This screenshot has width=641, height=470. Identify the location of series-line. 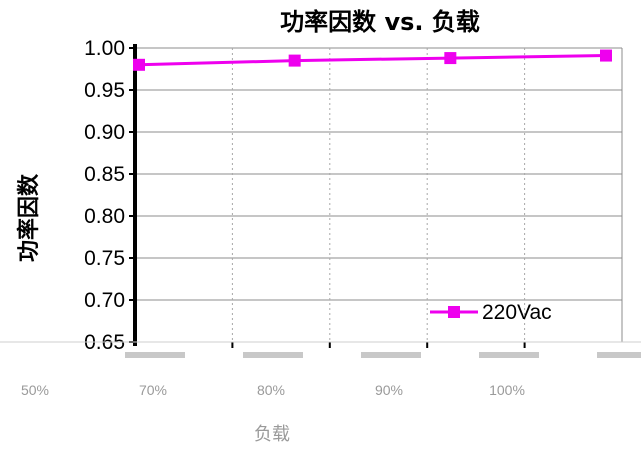
(372, 60).